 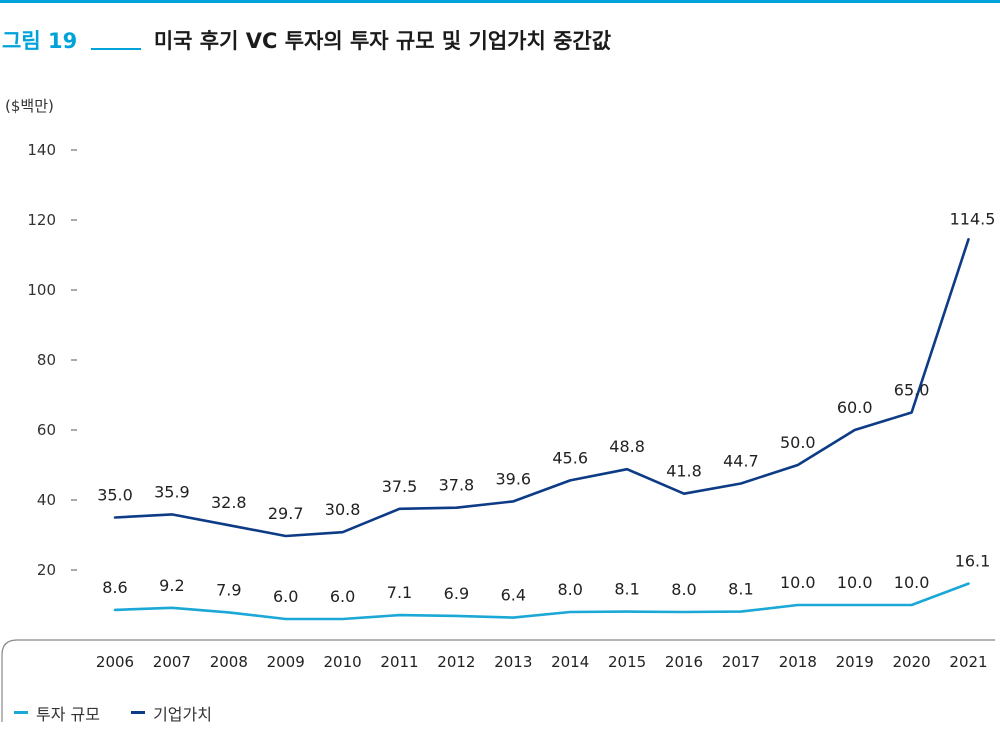 What do you see at coordinates (400, 486) in the screenshot?
I see `data-label-valuation-2011: 37.5` at bounding box center [400, 486].